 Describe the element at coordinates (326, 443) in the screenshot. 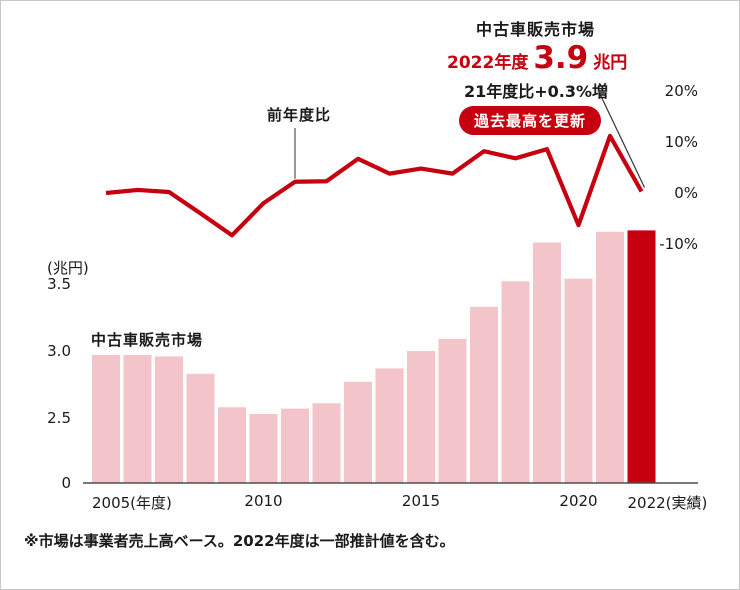

I see `bar-2012` at that location.